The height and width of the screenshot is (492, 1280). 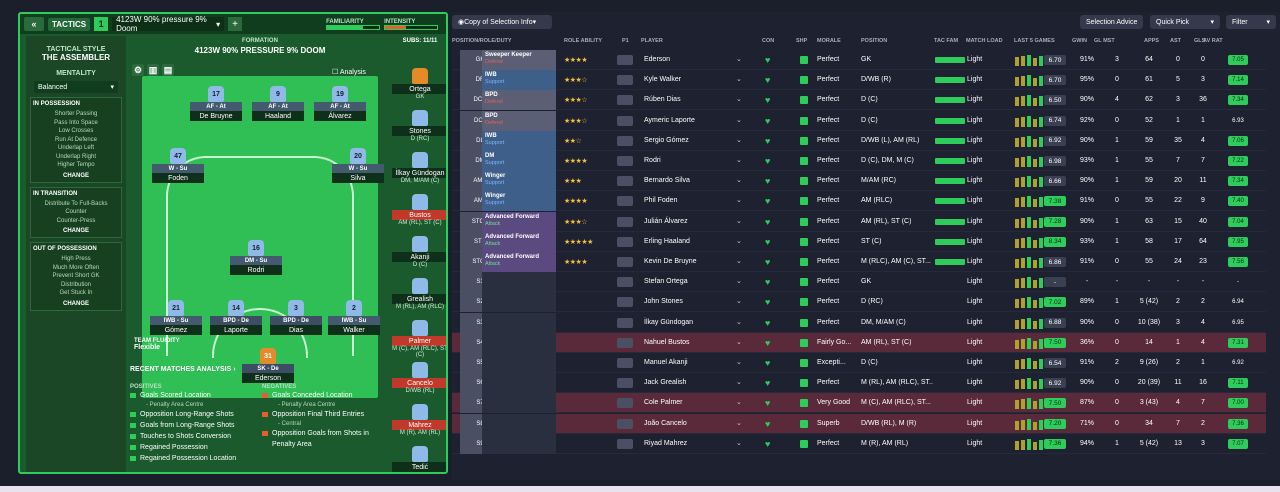 What do you see at coordinates (75, 303) in the screenshot?
I see `out-of-possession-change-button: CHANGE` at bounding box center [75, 303].